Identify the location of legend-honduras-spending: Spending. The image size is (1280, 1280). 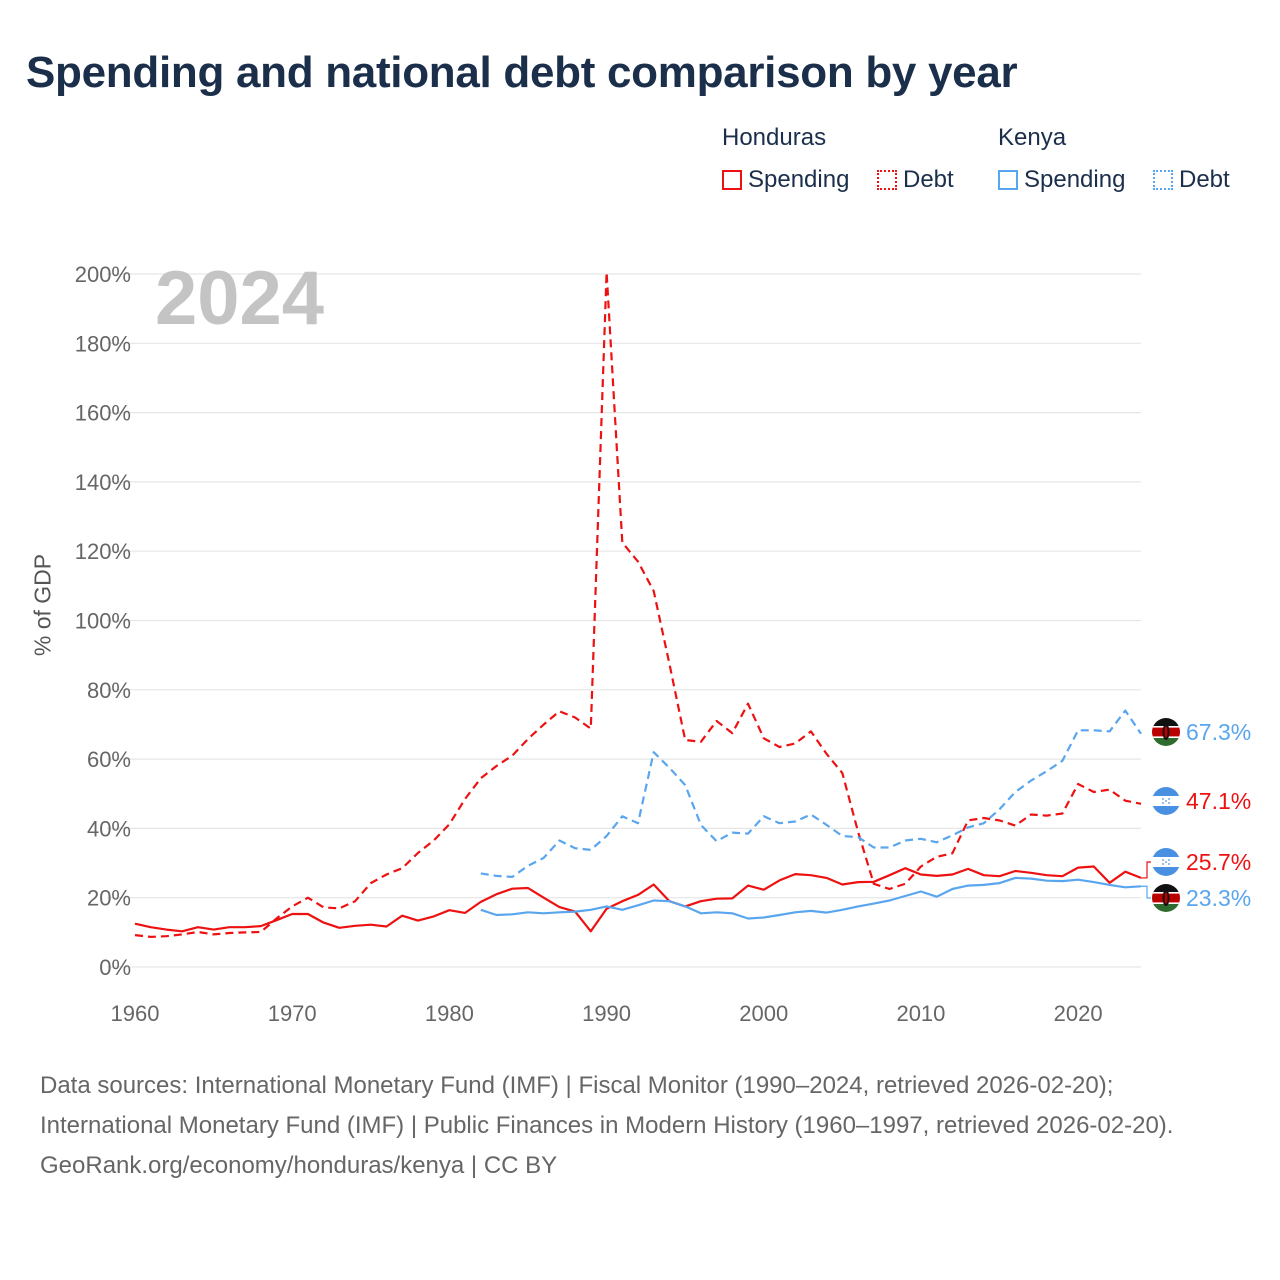
(785, 180).